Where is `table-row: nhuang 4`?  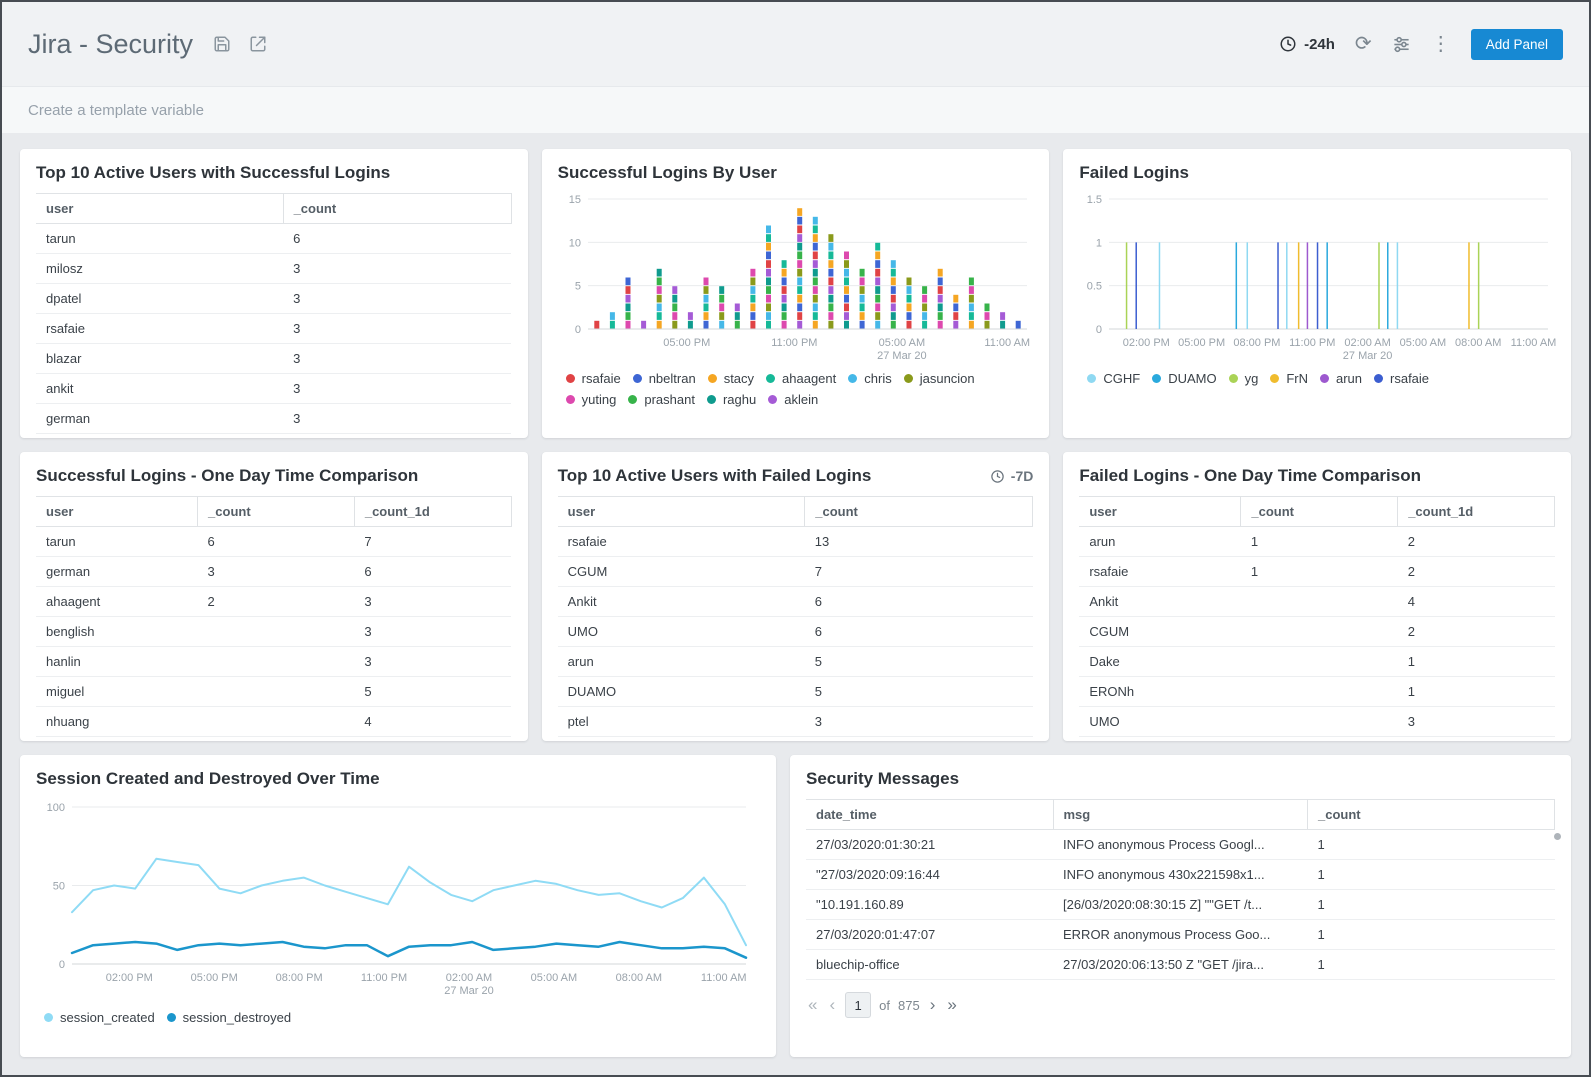 table-row: nhuang 4 is located at coordinates (274, 721).